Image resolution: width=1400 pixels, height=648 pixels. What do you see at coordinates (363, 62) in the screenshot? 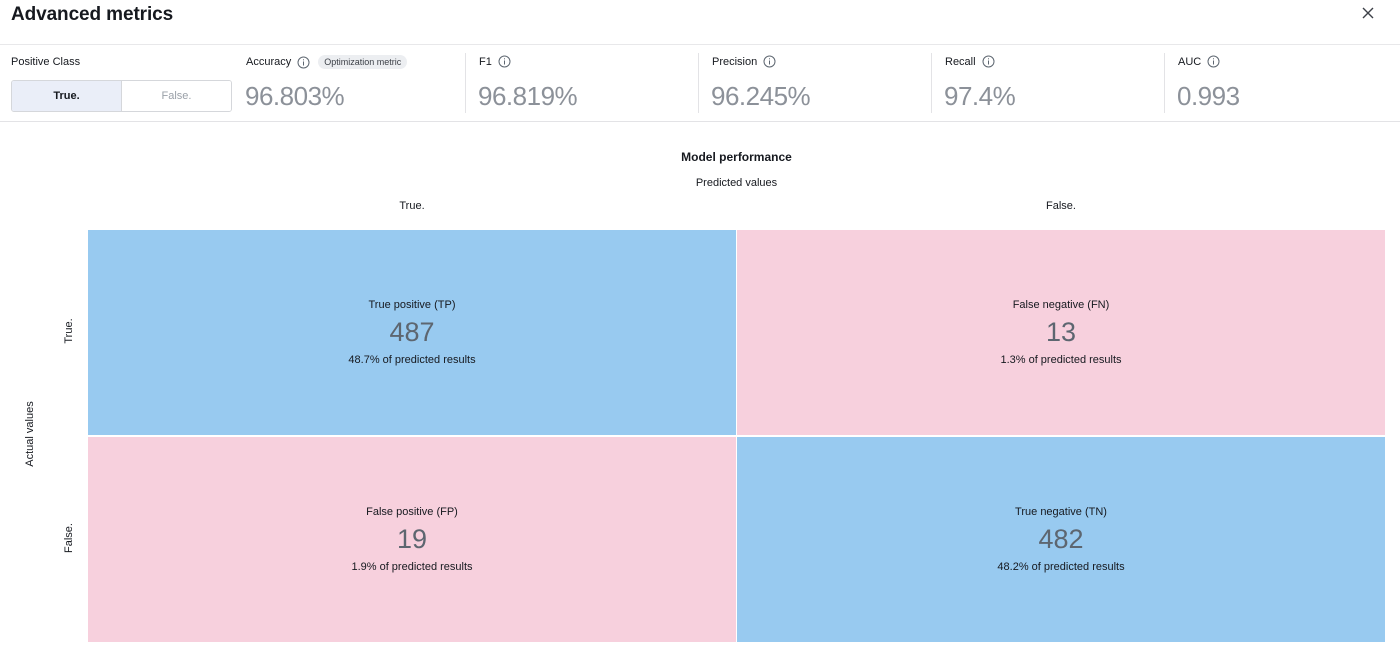
I see `optimization-metric-badge: Optimization metric` at bounding box center [363, 62].